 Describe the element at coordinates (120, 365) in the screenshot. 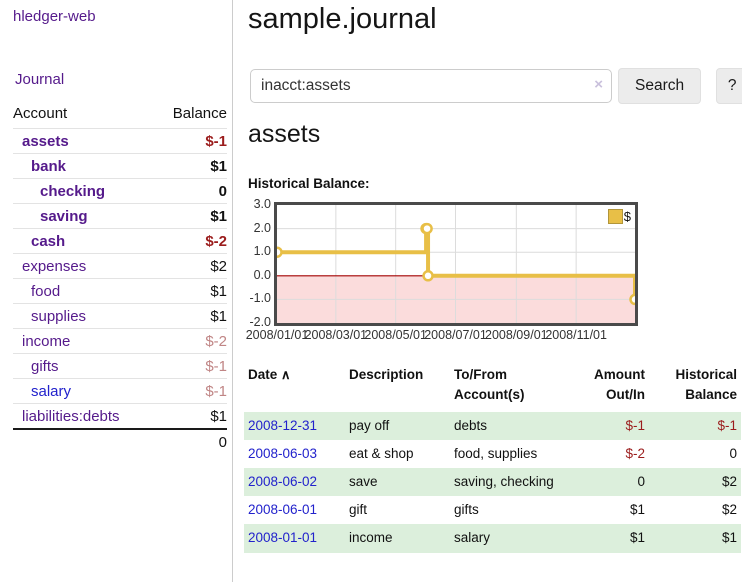

I see `account-row: gifts $-1` at that location.